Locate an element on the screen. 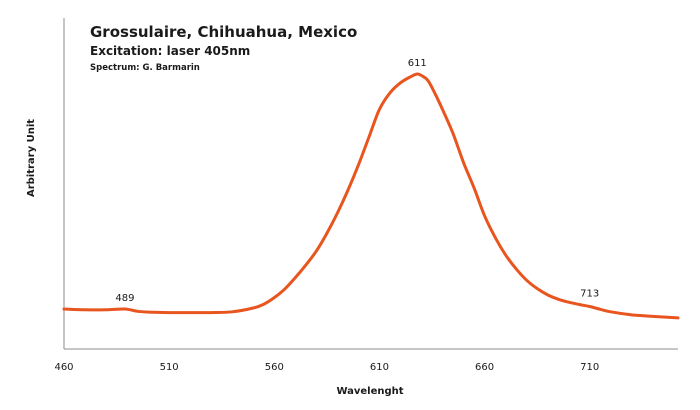 The width and height of the screenshot is (700, 410). peak-label: 611 is located at coordinates (417, 63).